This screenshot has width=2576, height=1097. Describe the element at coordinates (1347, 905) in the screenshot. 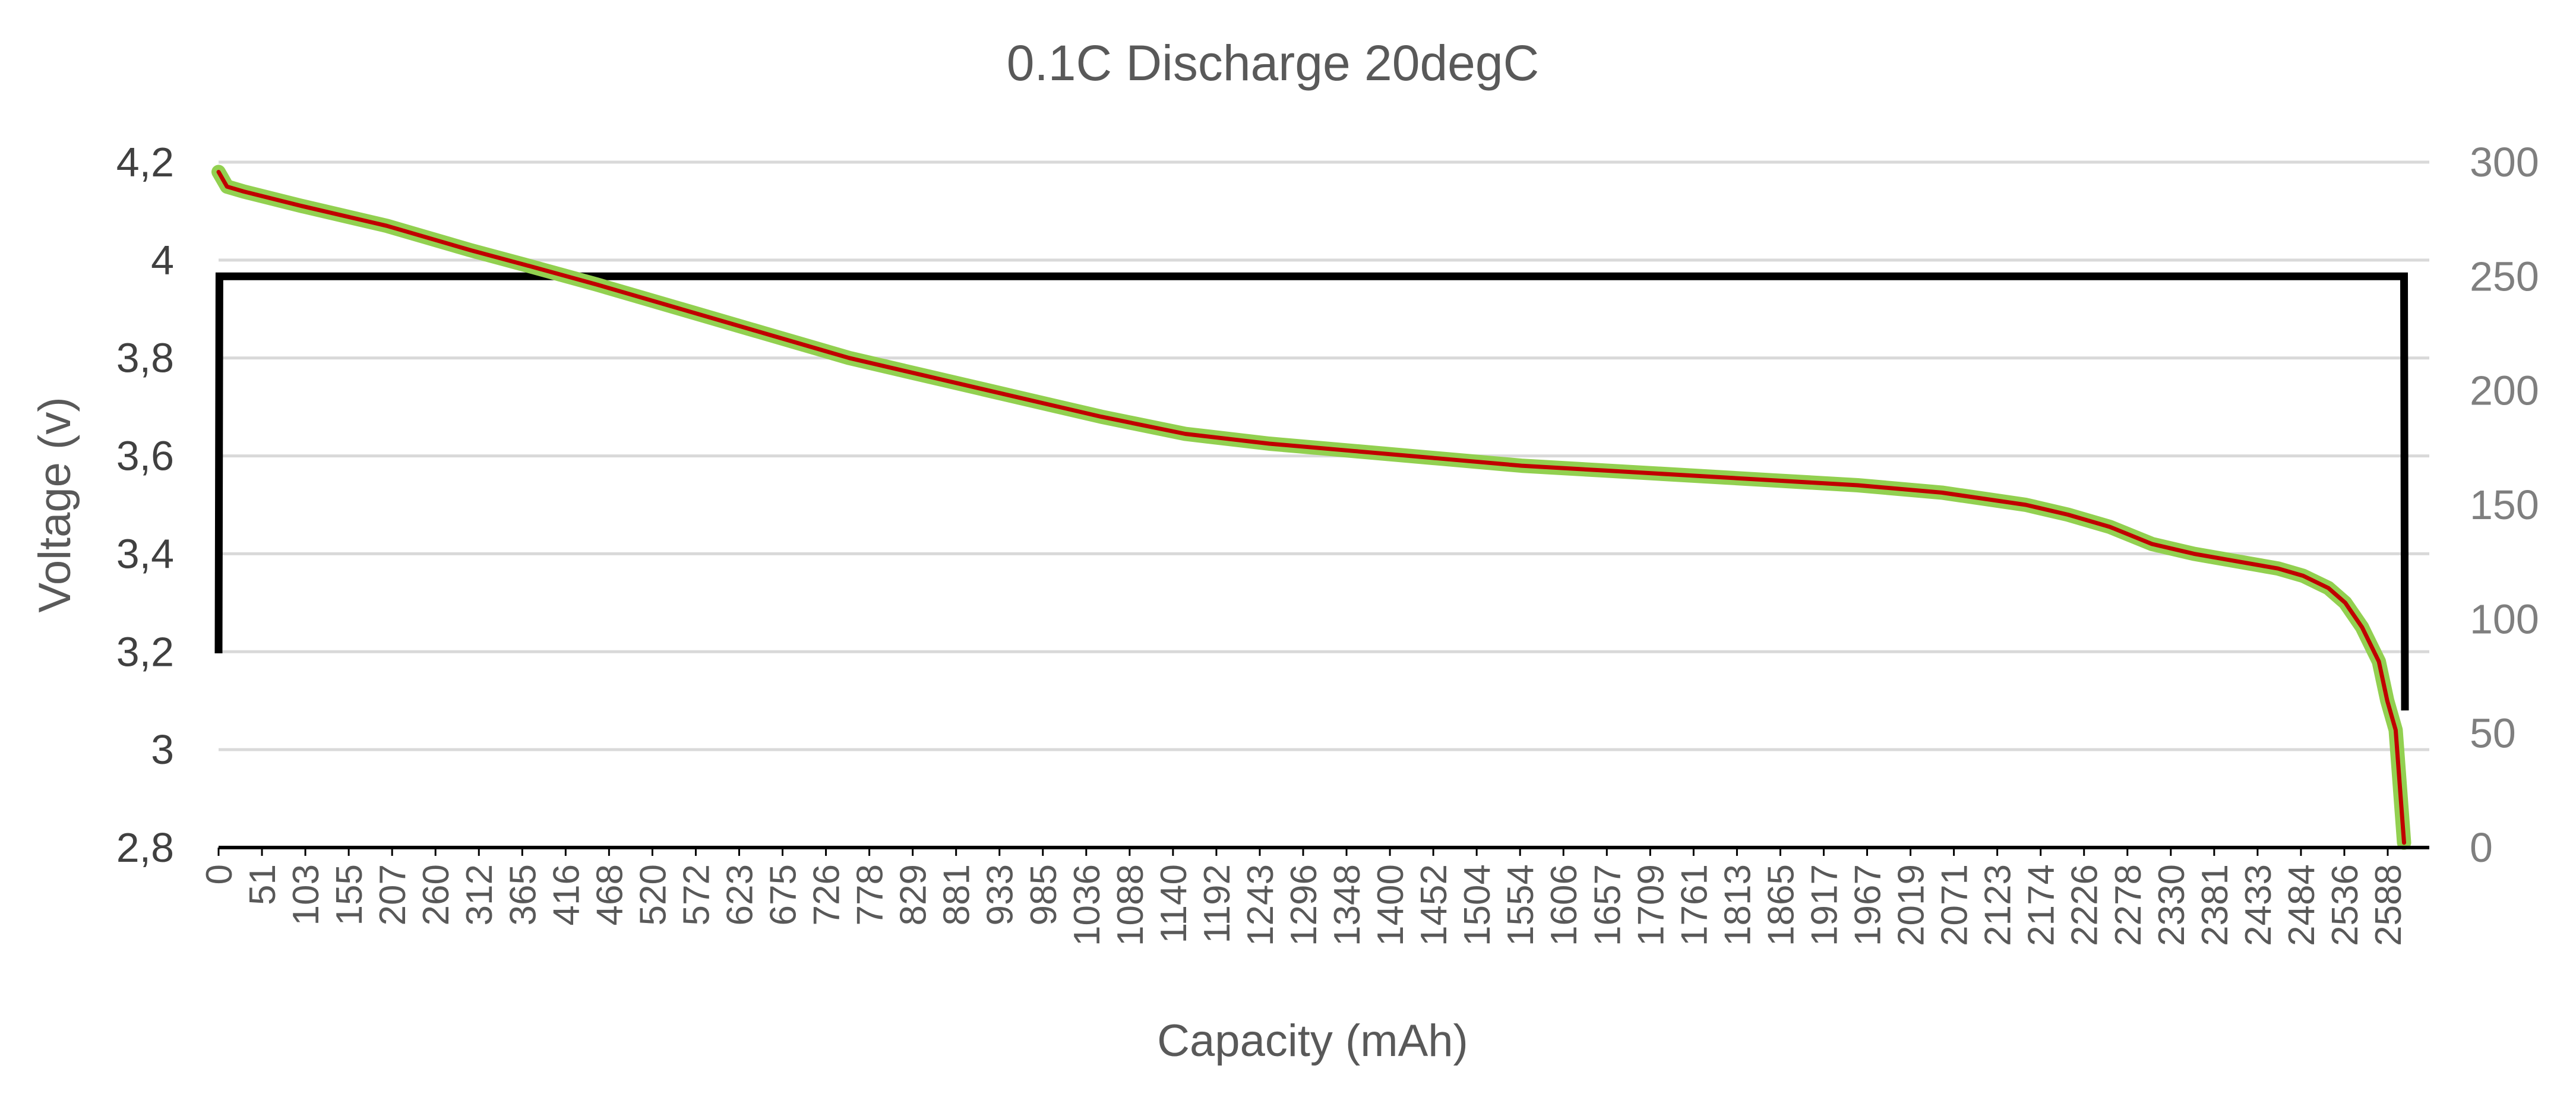

I see `x-tick-label: 1348` at that location.